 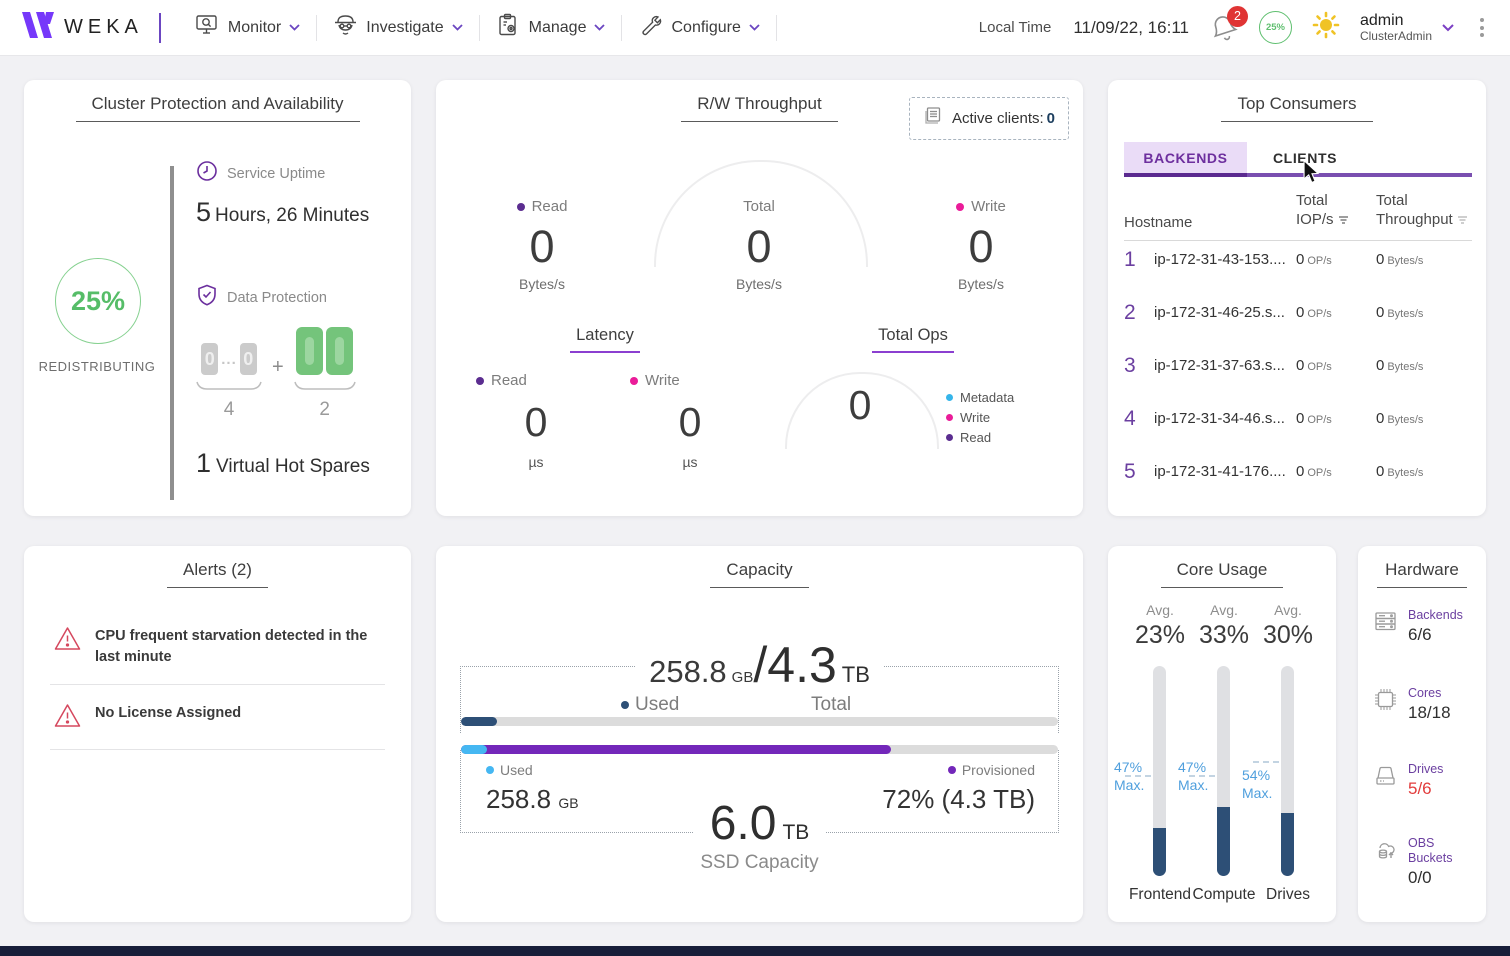 What do you see at coordinates (536, 422) in the screenshot?
I see `latency-read-value: 0` at bounding box center [536, 422].